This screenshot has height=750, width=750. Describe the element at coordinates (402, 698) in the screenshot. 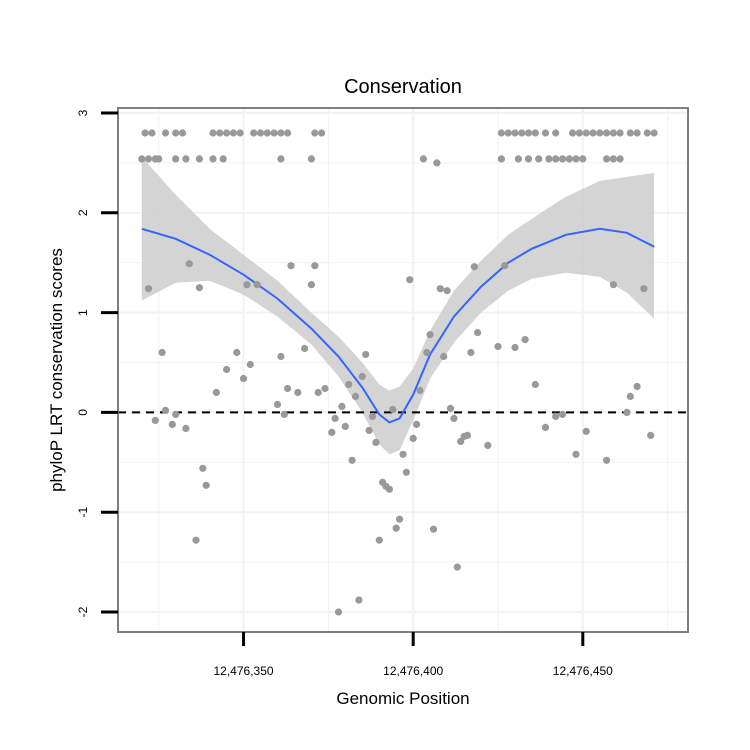

I see `x-axis-title: Genomic Position` at that location.